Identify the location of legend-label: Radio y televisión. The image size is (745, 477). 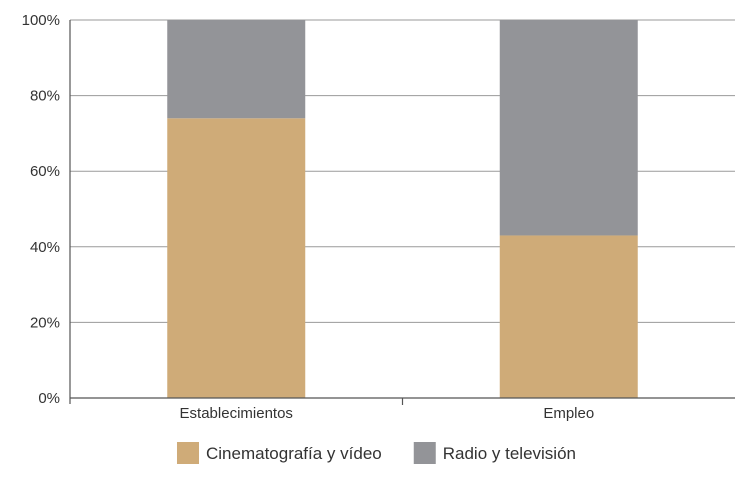
(509, 453).